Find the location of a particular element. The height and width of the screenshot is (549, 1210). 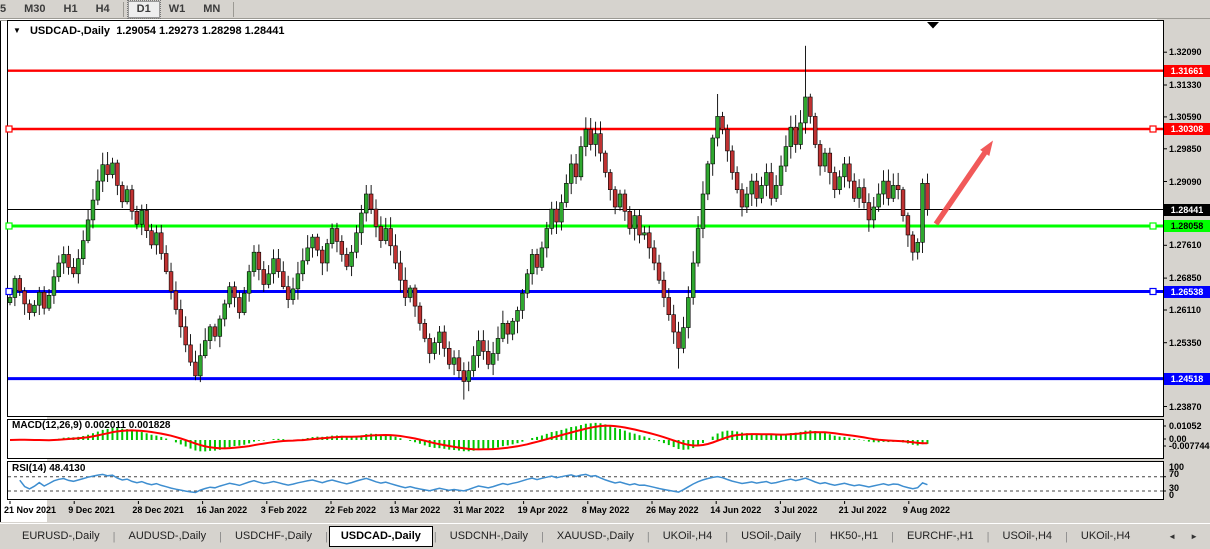

symbol-tab-audusd-daily: AUDUSD-,Daily is located at coordinates (167, 536).